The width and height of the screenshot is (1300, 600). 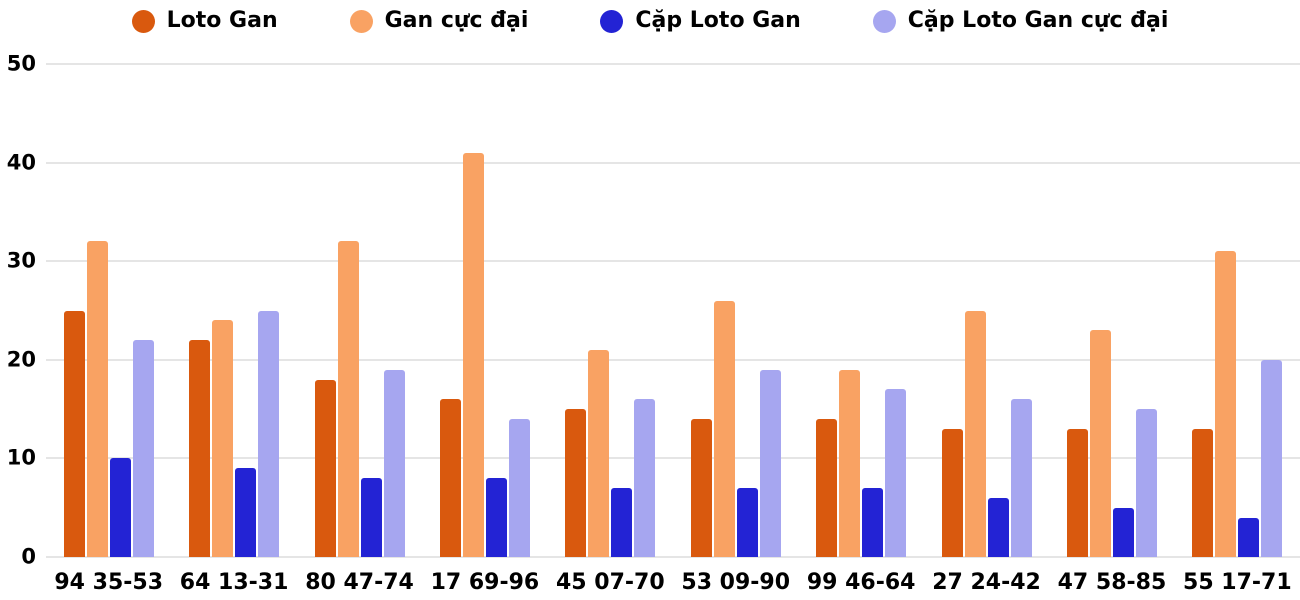 I want to click on x-tick-label: 17 69-96, so click(x=485, y=582).